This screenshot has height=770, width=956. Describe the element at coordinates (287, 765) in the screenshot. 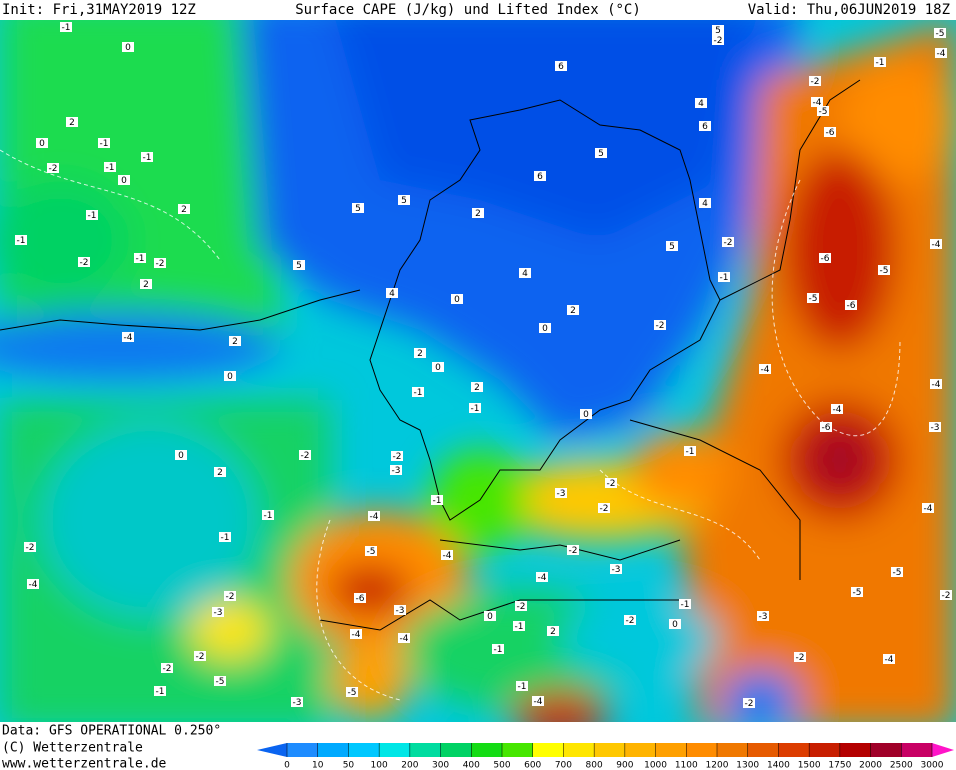

I see `colorbar-tick-label: 0` at that location.